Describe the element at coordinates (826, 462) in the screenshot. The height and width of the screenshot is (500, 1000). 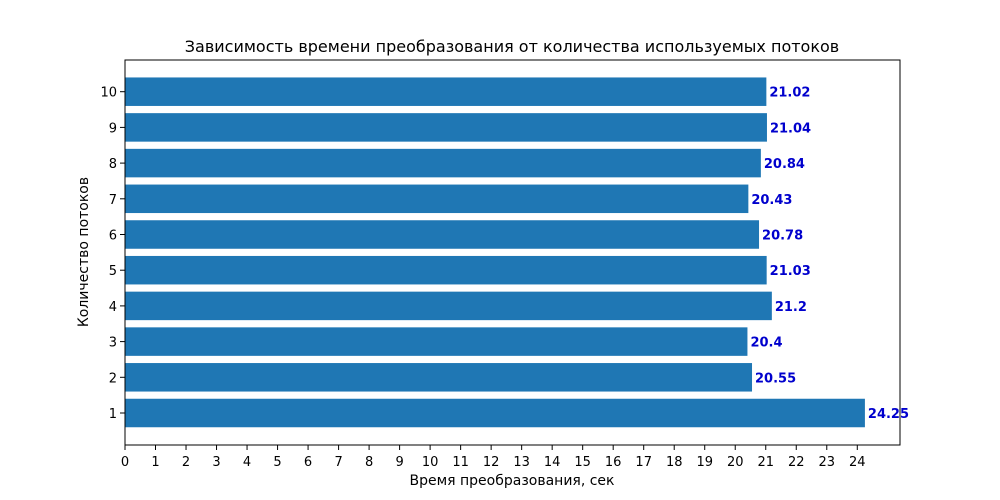
I see `x-tick-label: 23` at that location.